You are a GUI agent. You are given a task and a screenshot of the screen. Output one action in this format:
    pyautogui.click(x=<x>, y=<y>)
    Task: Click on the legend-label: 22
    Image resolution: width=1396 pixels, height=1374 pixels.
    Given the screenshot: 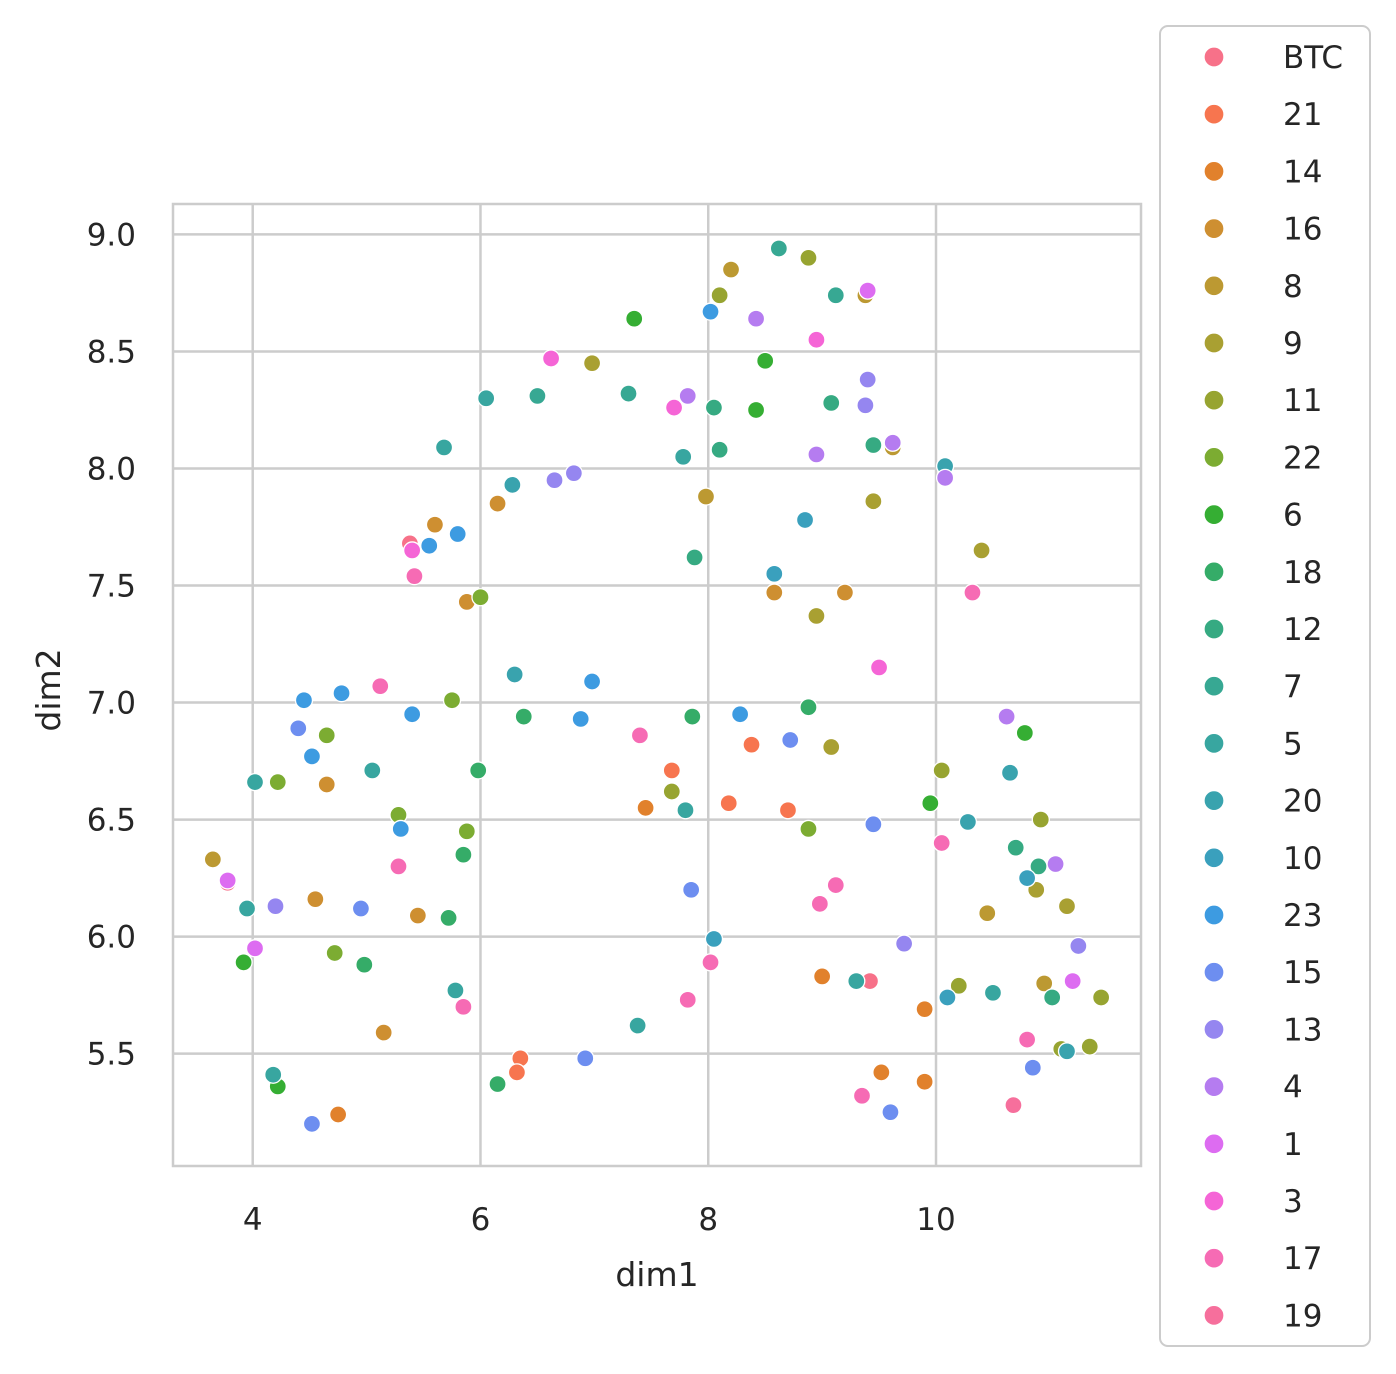 What is the action you would take?
    pyautogui.click(x=1302, y=458)
    